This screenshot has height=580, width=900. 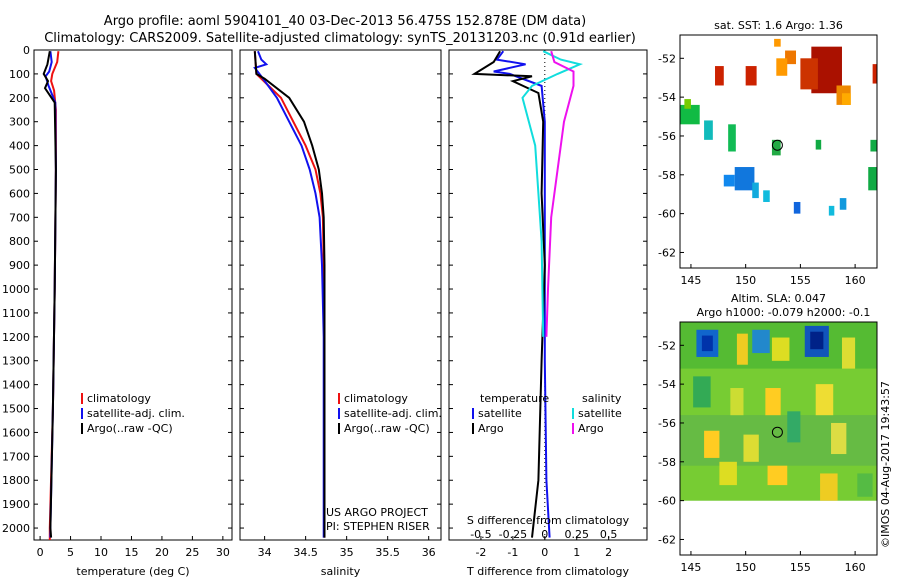 What do you see at coordinates (16, 528) in the screenshot?
I see `temperature-ytick-label: 2000` at bounding box center [16, 528].